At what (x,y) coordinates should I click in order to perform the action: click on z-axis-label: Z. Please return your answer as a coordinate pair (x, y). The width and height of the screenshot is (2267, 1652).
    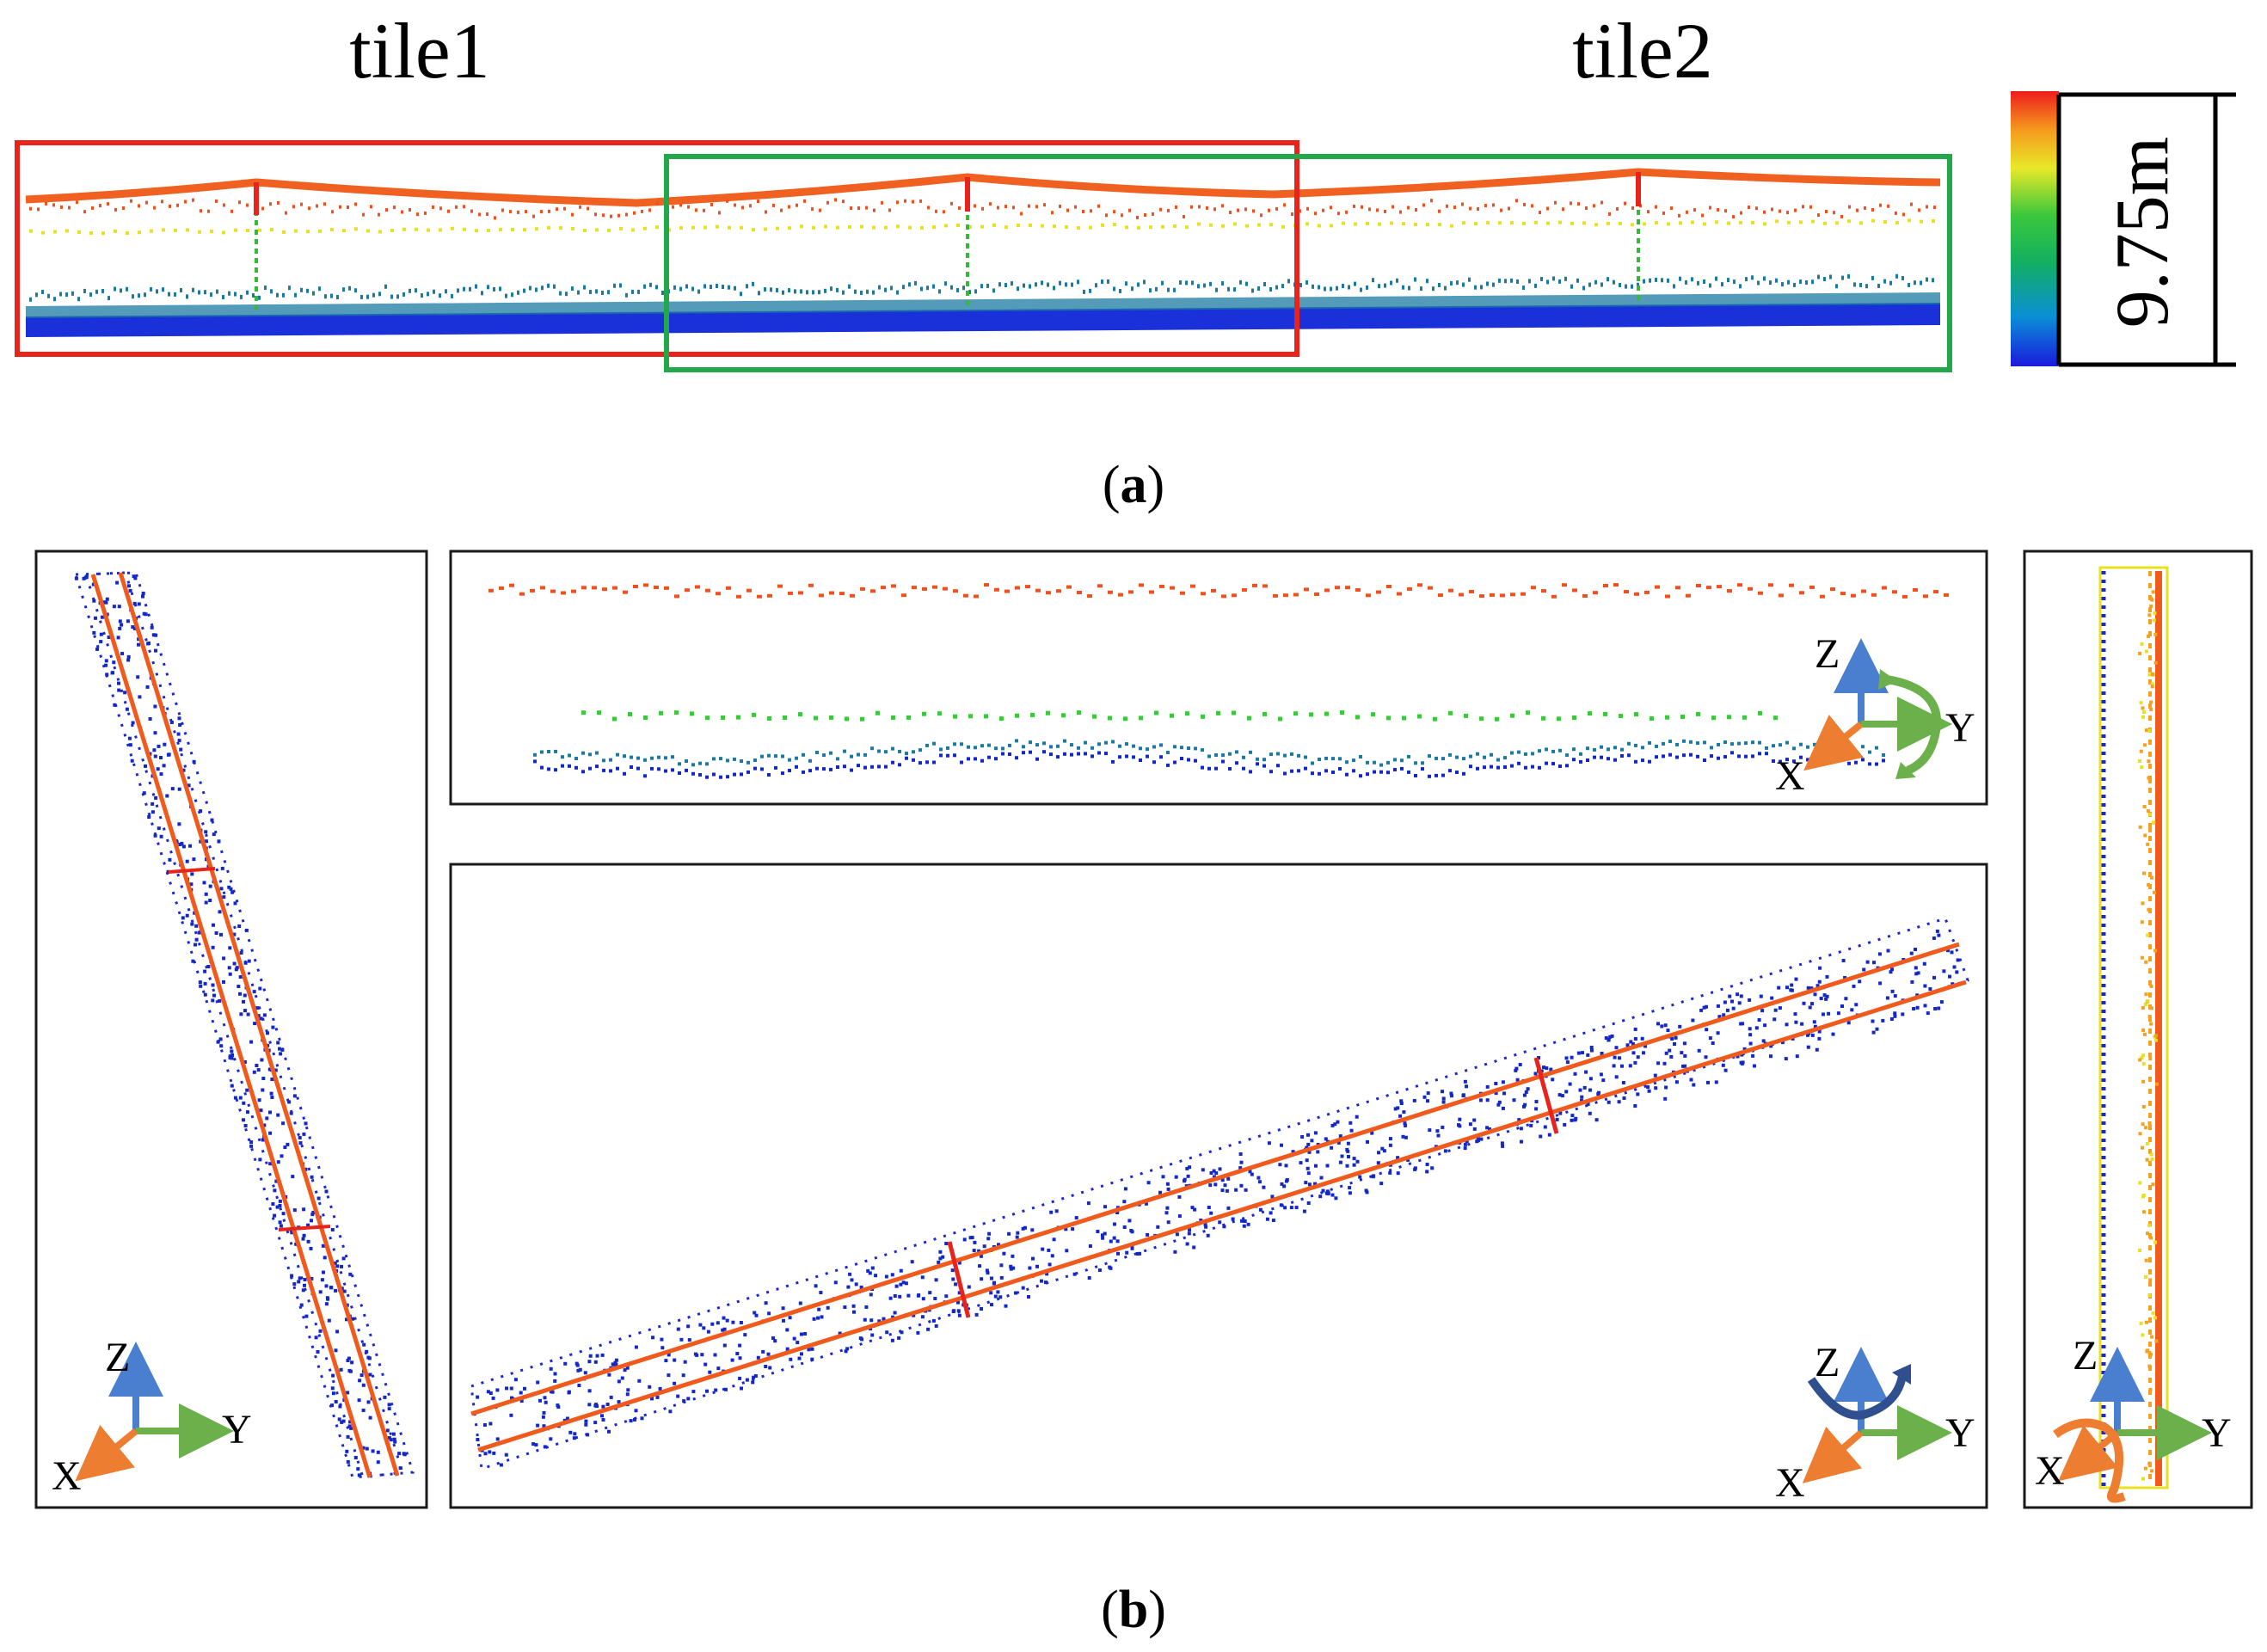
    Looking at the image, I should click on (1827, 1362).